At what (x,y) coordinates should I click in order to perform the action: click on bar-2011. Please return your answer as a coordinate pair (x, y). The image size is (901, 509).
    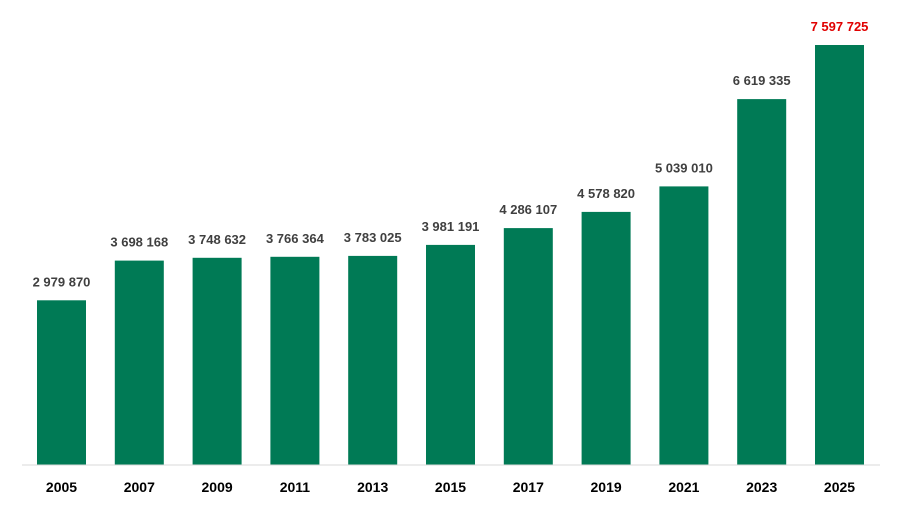
    Looking at the image, I should click on (295, 360).